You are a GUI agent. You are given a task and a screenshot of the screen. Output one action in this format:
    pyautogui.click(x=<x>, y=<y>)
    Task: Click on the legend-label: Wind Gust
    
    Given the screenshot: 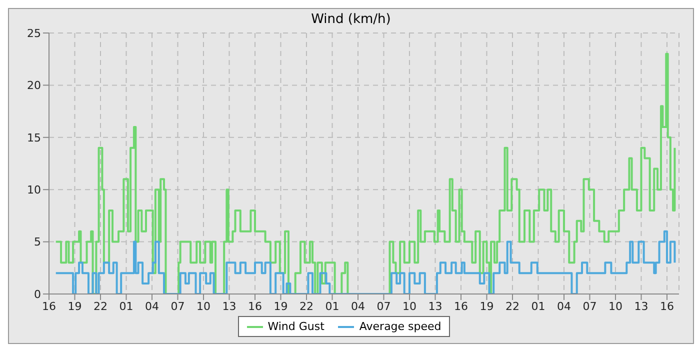 What is the action you would take?
    pyautogui.click(x=295, y=326)
    